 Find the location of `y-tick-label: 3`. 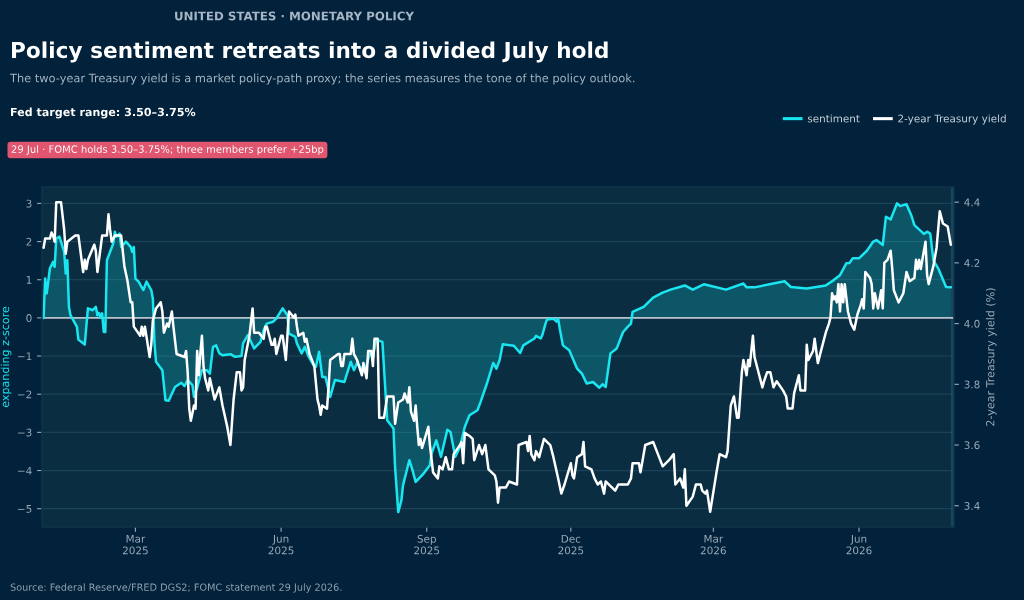

y-tick-label: 3 is located at coordinates (29, 203).